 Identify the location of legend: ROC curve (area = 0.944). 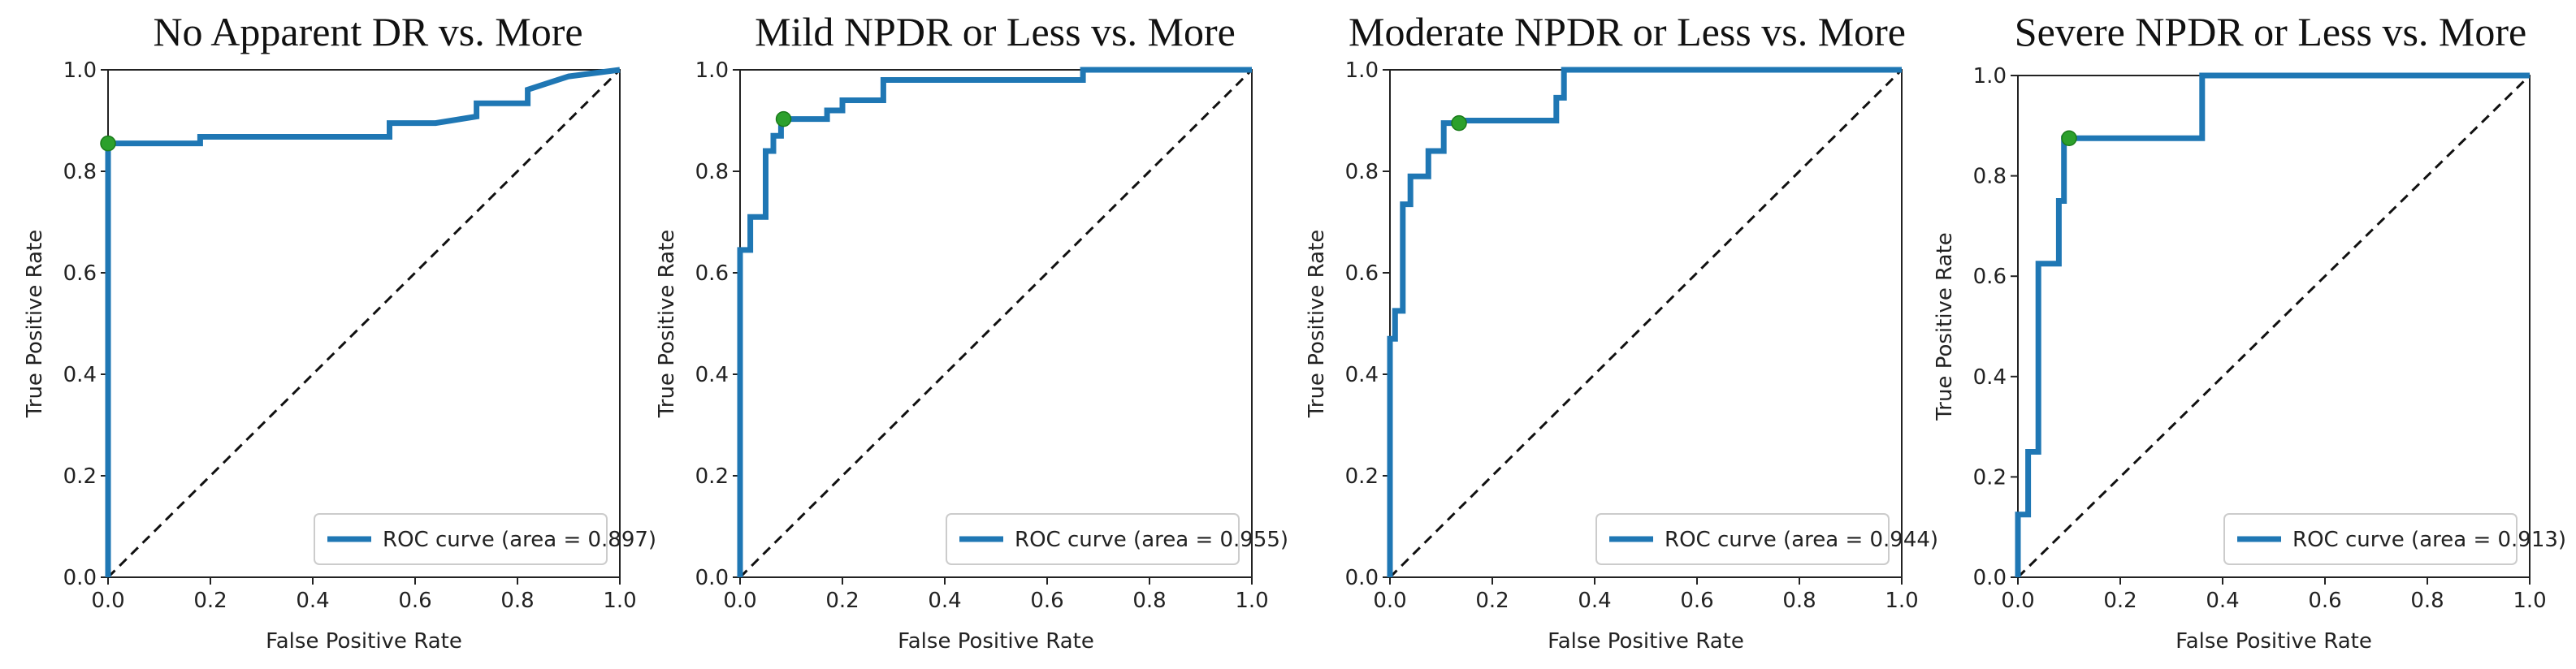
(1767, 539).